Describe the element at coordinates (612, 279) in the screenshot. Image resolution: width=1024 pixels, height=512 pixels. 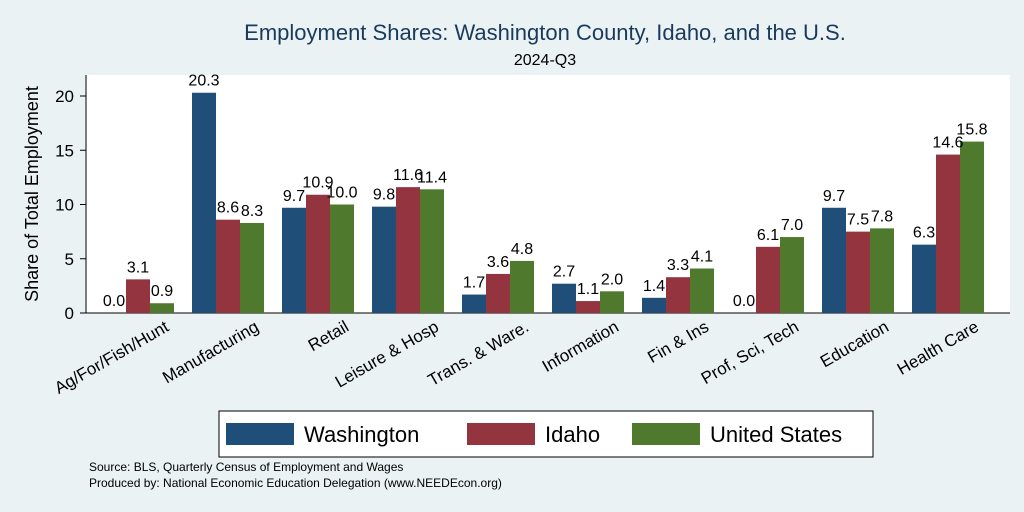
I see `value-label-united-states-information: 2.0` at that location.